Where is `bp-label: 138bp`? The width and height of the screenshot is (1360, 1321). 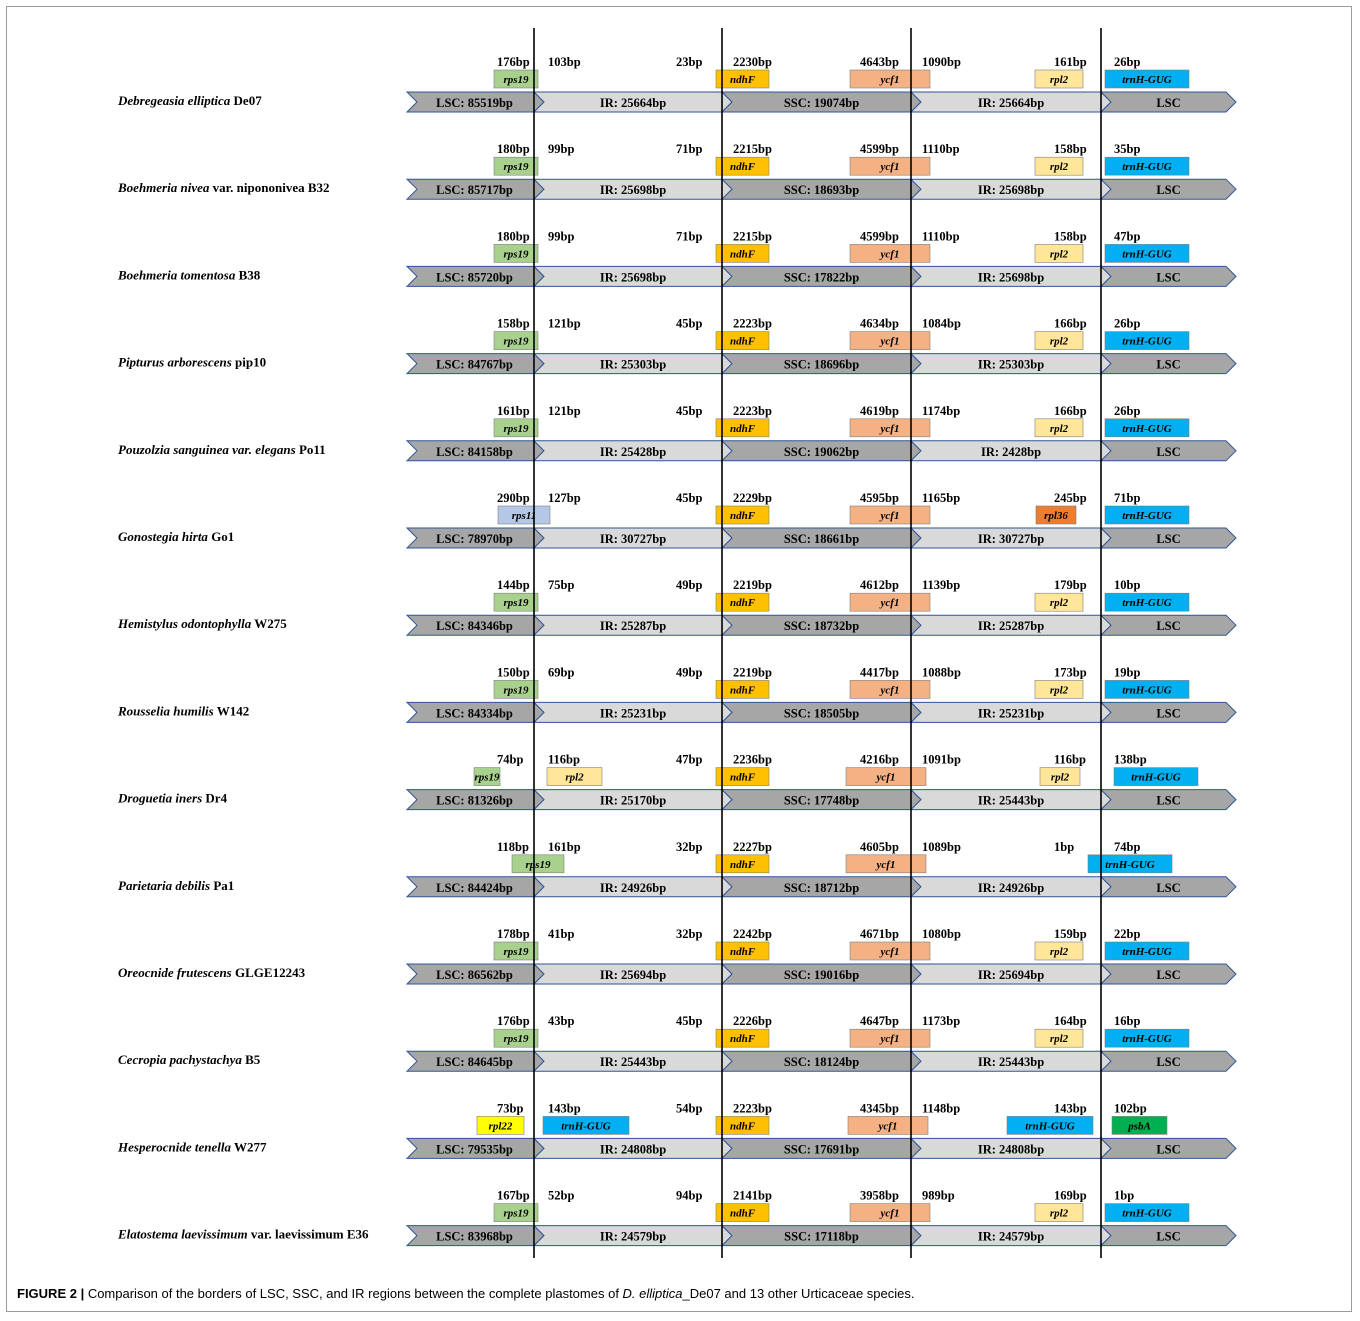 bp-label: 138bp is located at coordinates (1130, 760).